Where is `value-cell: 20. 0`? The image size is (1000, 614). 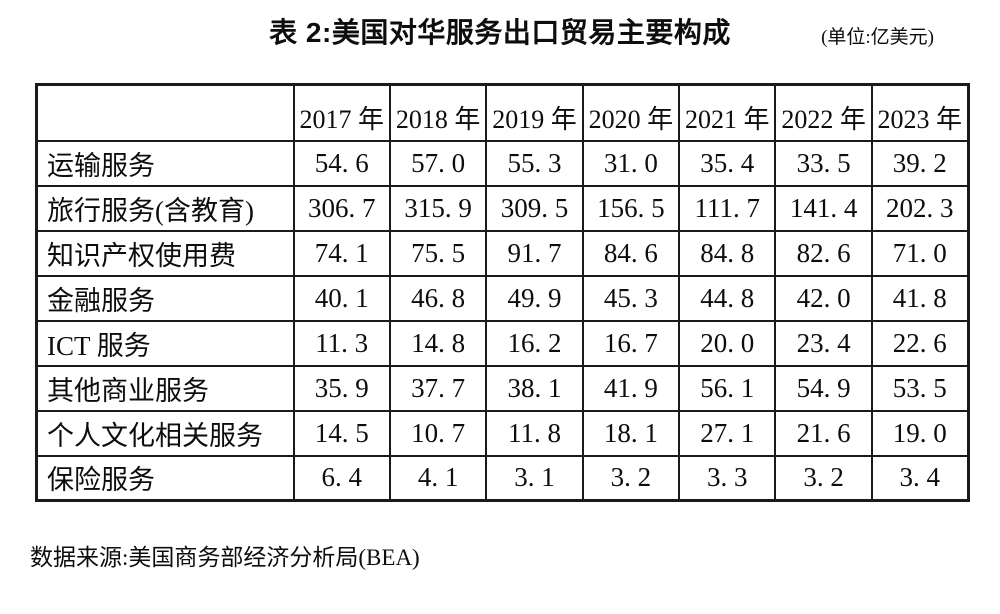 value-cell: 20. 0 is located at coordinates (727, 343).